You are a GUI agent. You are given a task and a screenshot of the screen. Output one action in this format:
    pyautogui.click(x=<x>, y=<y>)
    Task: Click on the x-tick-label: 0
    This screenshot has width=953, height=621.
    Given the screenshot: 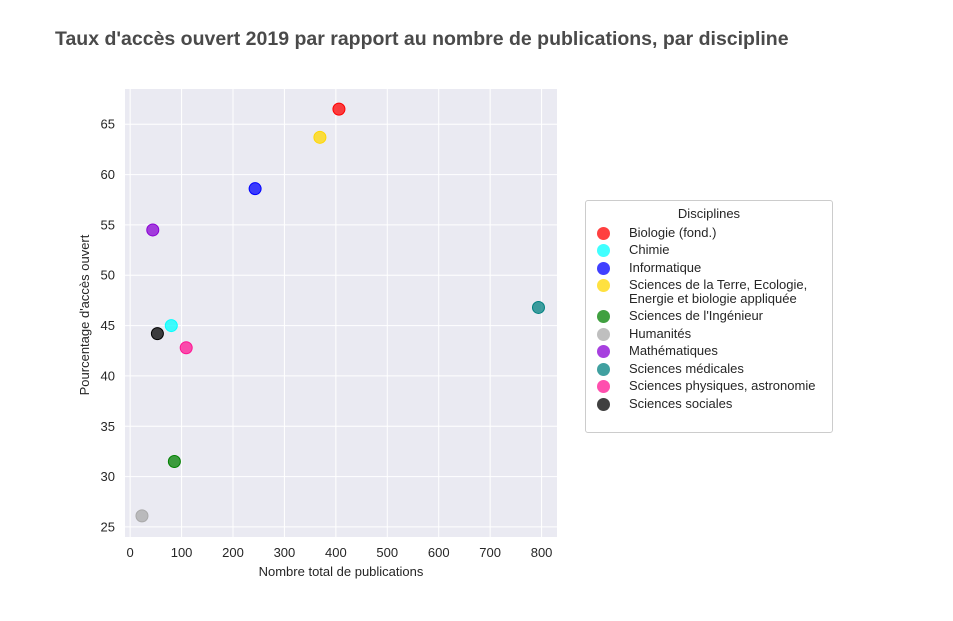 What is the action you would take?
    pyautogui.click(x=130, y=552)
    